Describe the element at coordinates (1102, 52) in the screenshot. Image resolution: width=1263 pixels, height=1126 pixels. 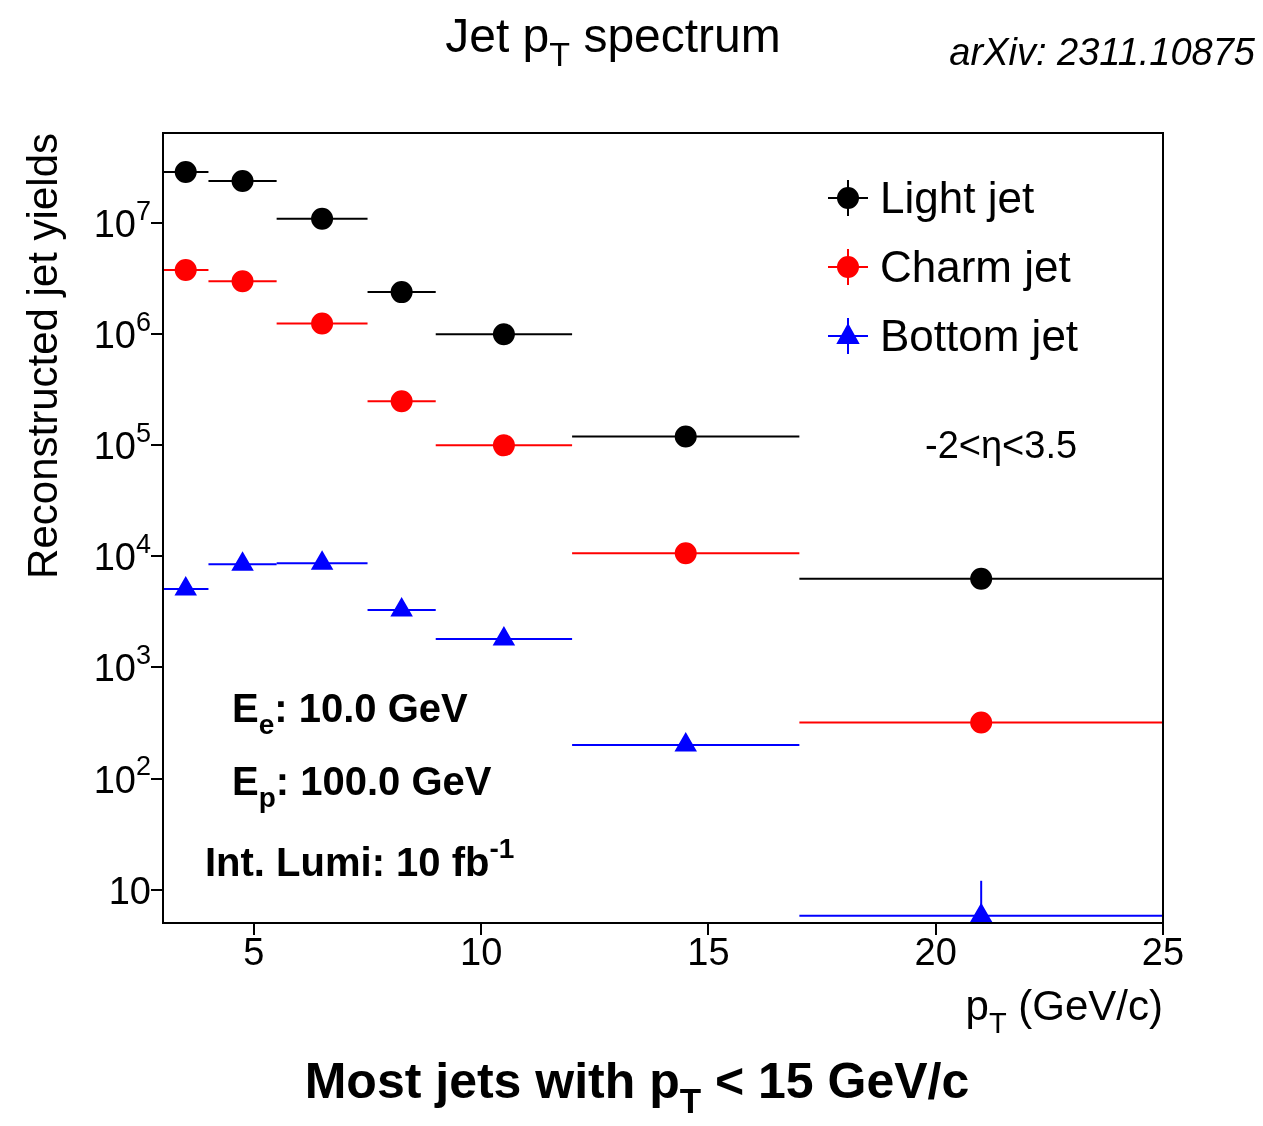
I see `text: arXiv: 2311.10875` at that location.